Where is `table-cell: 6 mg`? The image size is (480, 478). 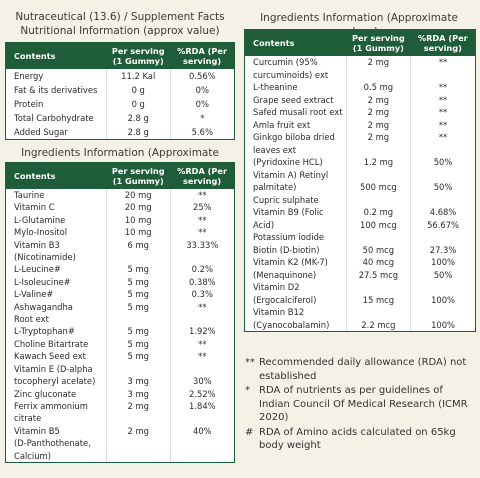 table-cell: 6 mg is located at coordinates (138, 245).